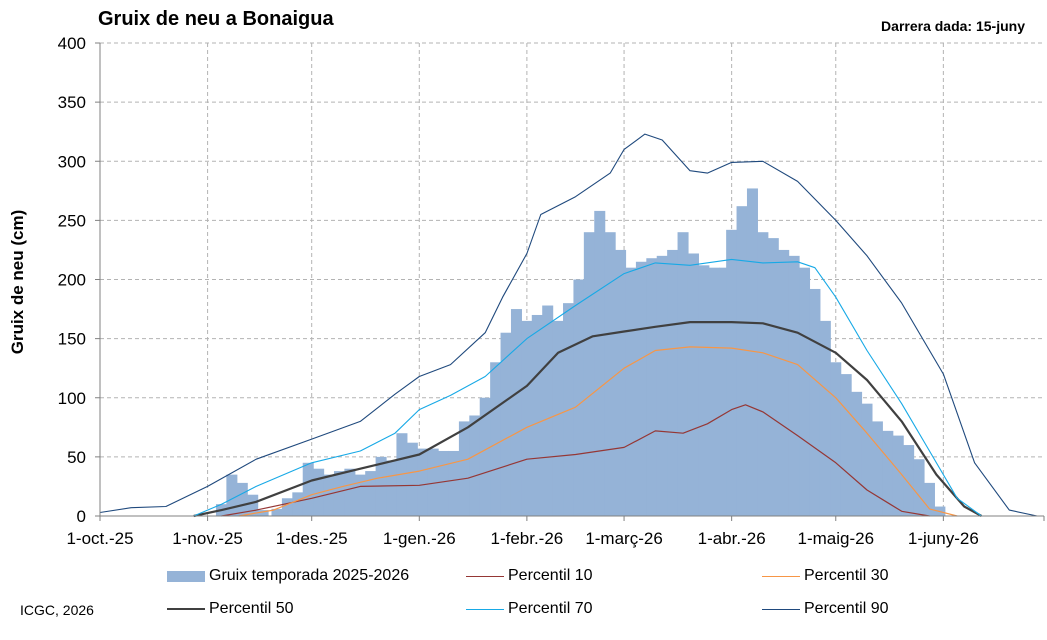  What do you see at coordinates (57, 610) in the screenshot?
I see `credit-text: ICGC, 2026` at bounding box center [57, 610].